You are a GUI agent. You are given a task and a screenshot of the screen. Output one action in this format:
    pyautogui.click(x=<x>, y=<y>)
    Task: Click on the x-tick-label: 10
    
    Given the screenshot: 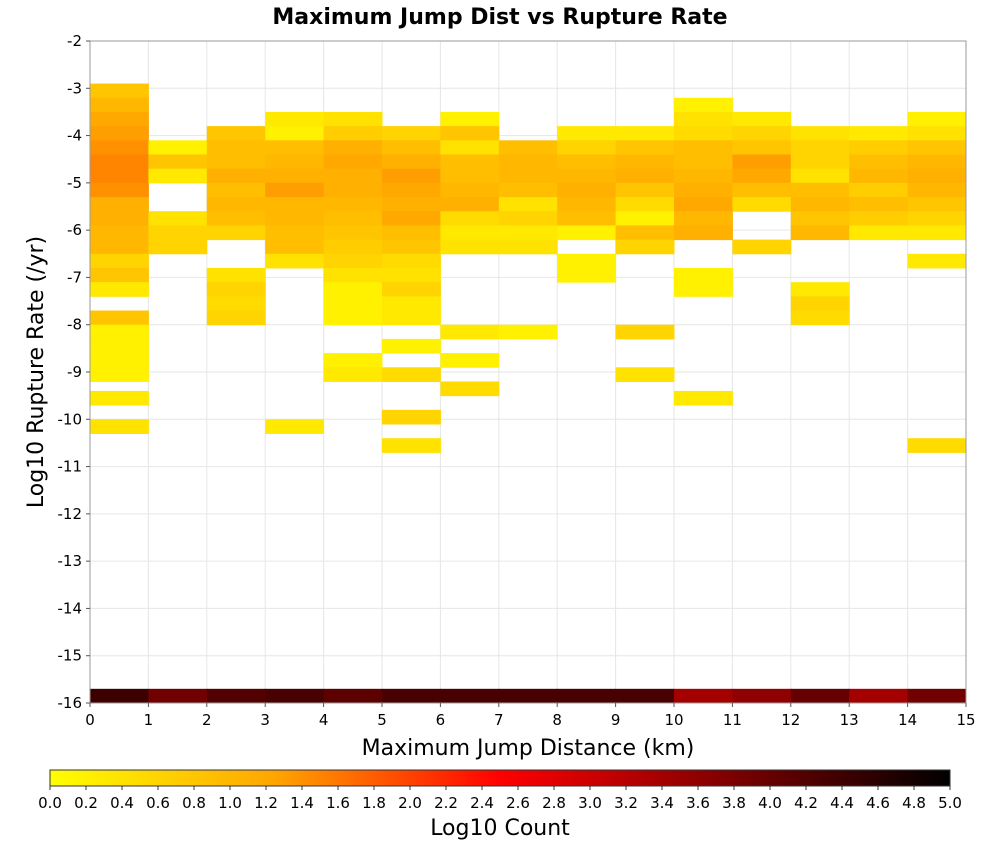 What is the action you would take?
    pyautogui.click(x=673, y=720)
    